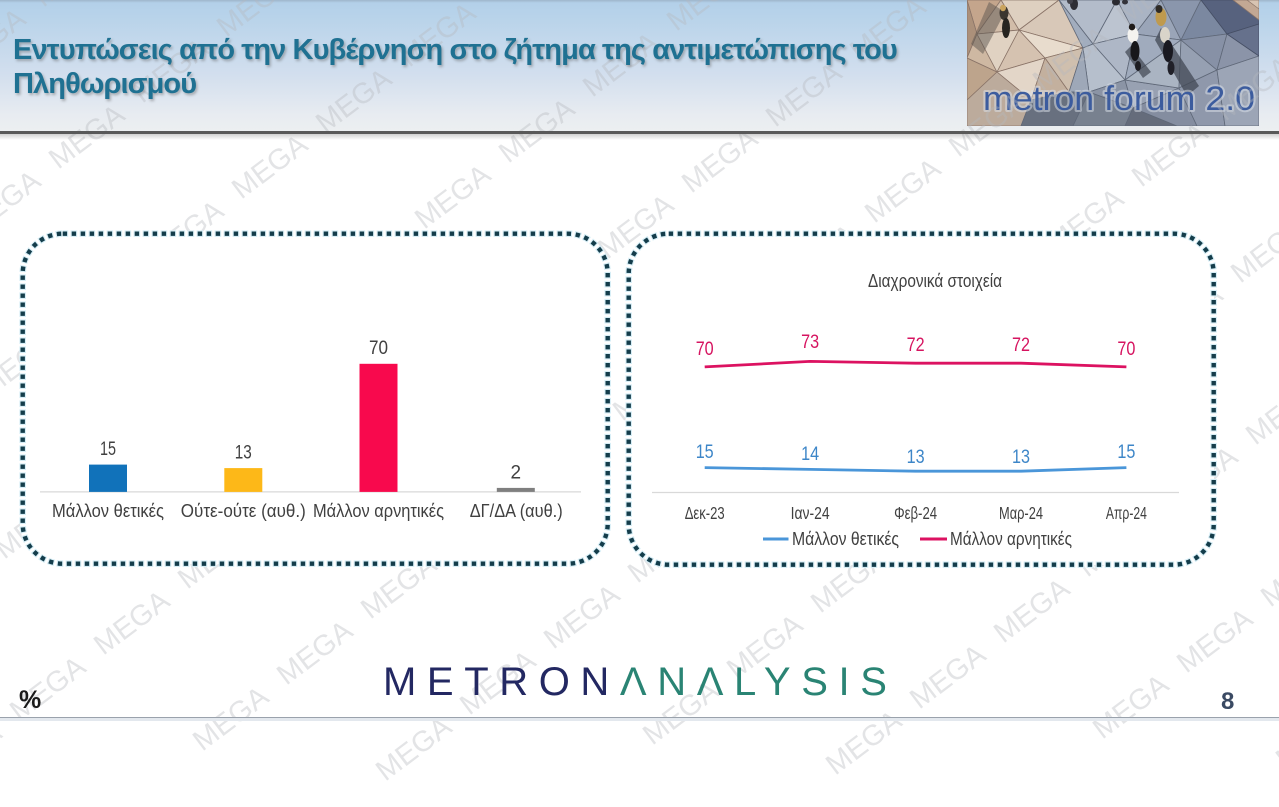 Image resolution: width=1279 pixels, height=807 pixels. What do you see at coordinates (243, 511) in the screenshot?
I see `svg-text: Ούτε-ούτε (αυθ.)` at bounding box center [243, 511].